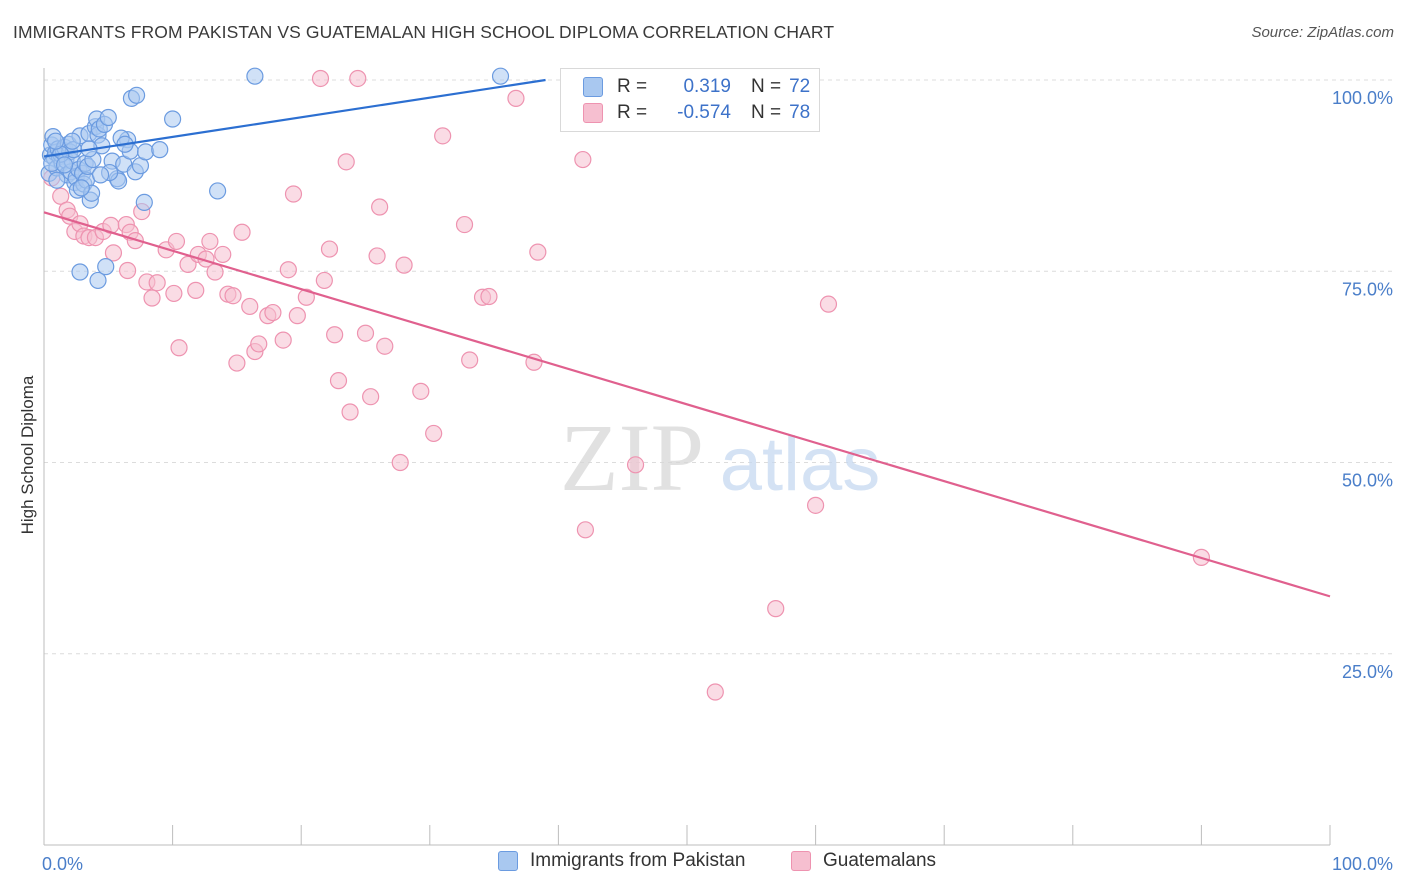 Image resolution: width=1406 pixels, height=892 pixels. Describe the element at coordinates (632, 112) in the screenshot. I see `legend-r-label-guatemalans: R =` at that location.